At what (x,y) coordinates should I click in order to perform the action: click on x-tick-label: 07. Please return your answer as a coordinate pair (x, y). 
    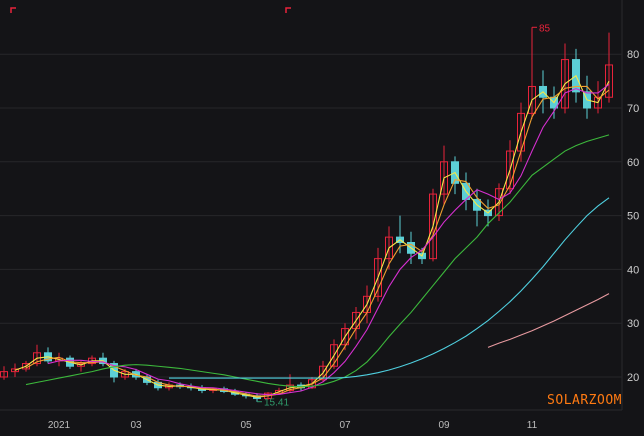
    Looking at the image, I should click on (345, 425).